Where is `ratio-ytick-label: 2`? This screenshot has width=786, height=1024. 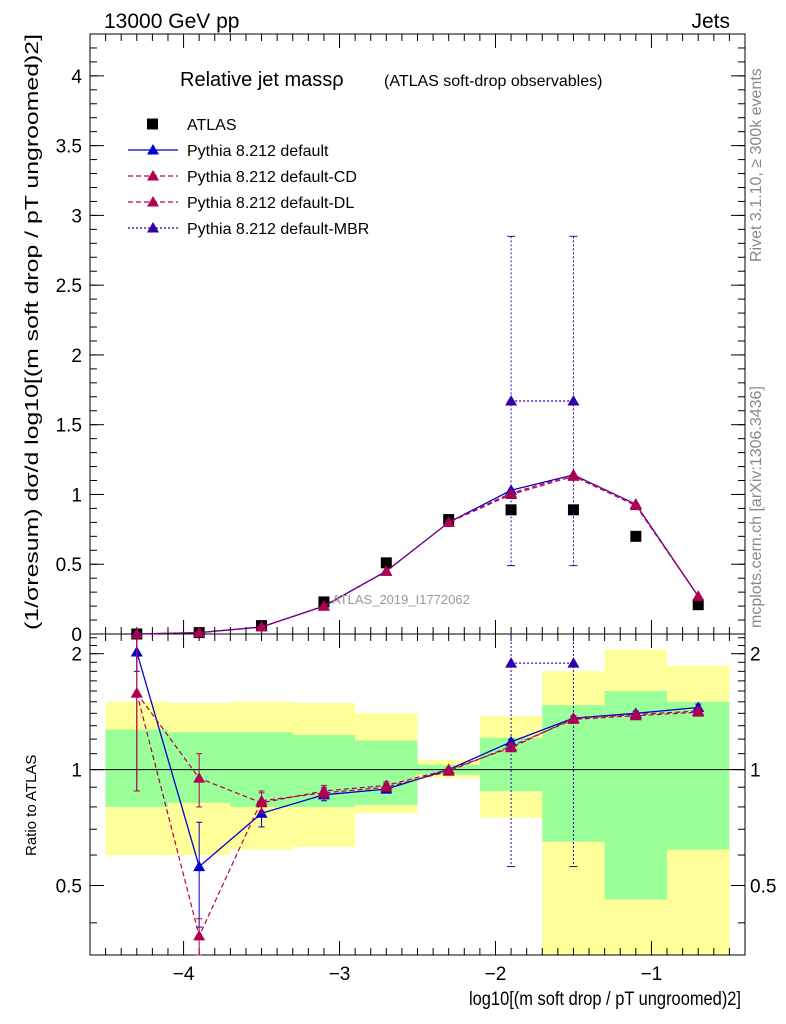
ratio-ytick-label: 2 is located at coordinates (76, 655).